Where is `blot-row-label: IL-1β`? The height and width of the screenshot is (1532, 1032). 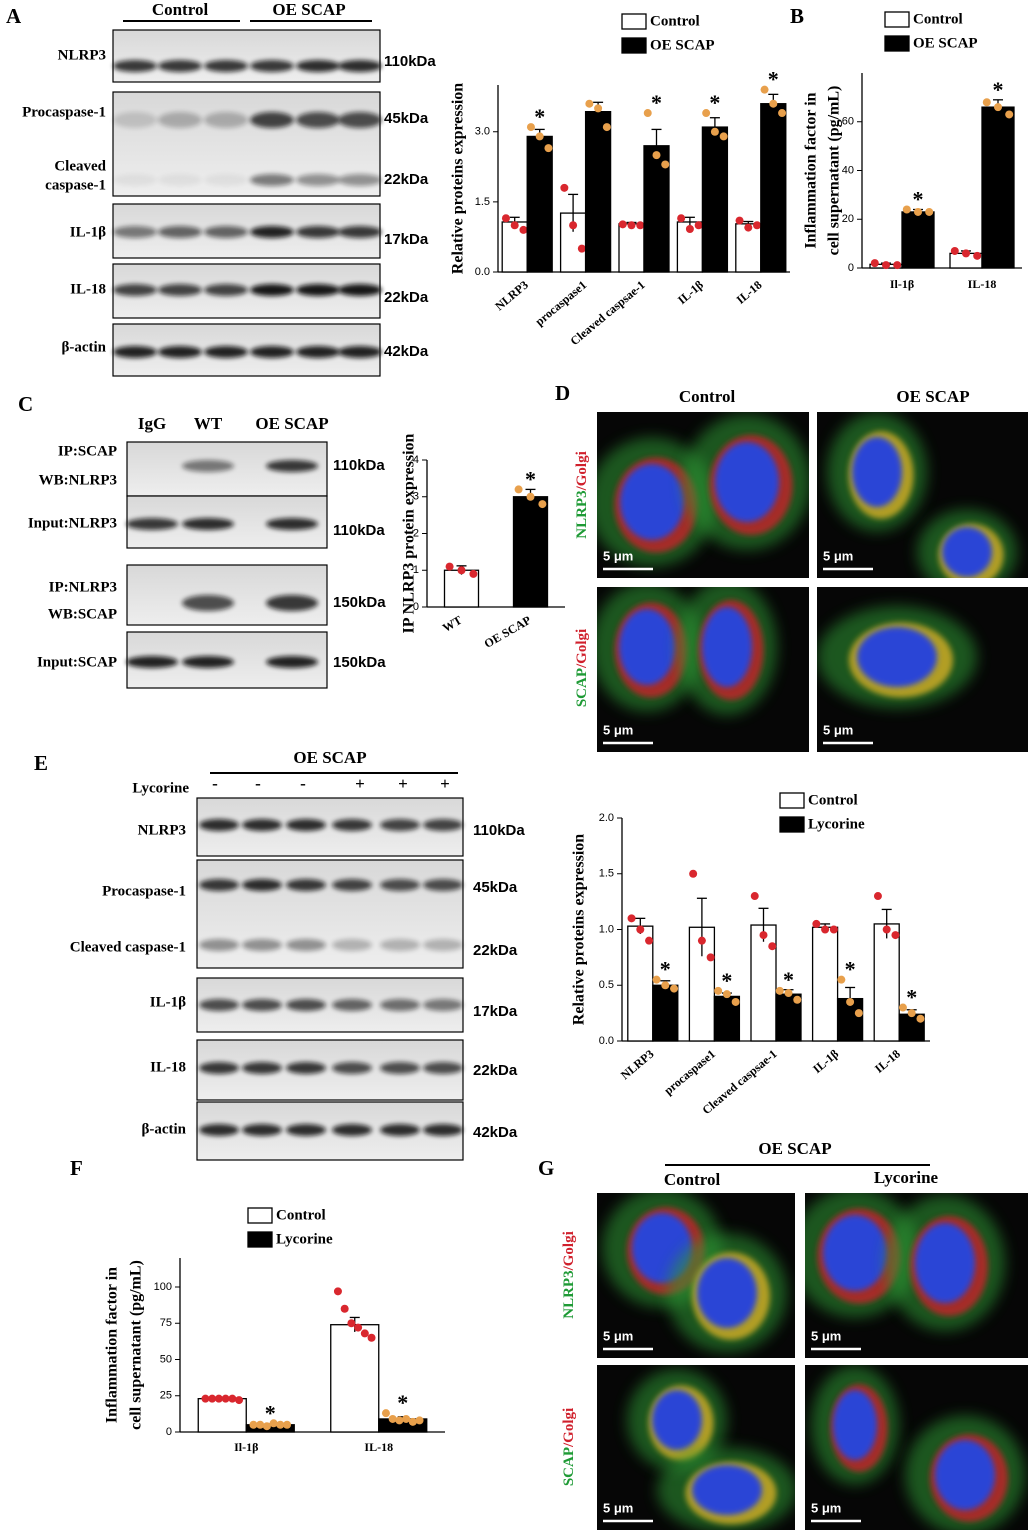
blot-row-label: IL-1β is located at coordinates (168, 1002).